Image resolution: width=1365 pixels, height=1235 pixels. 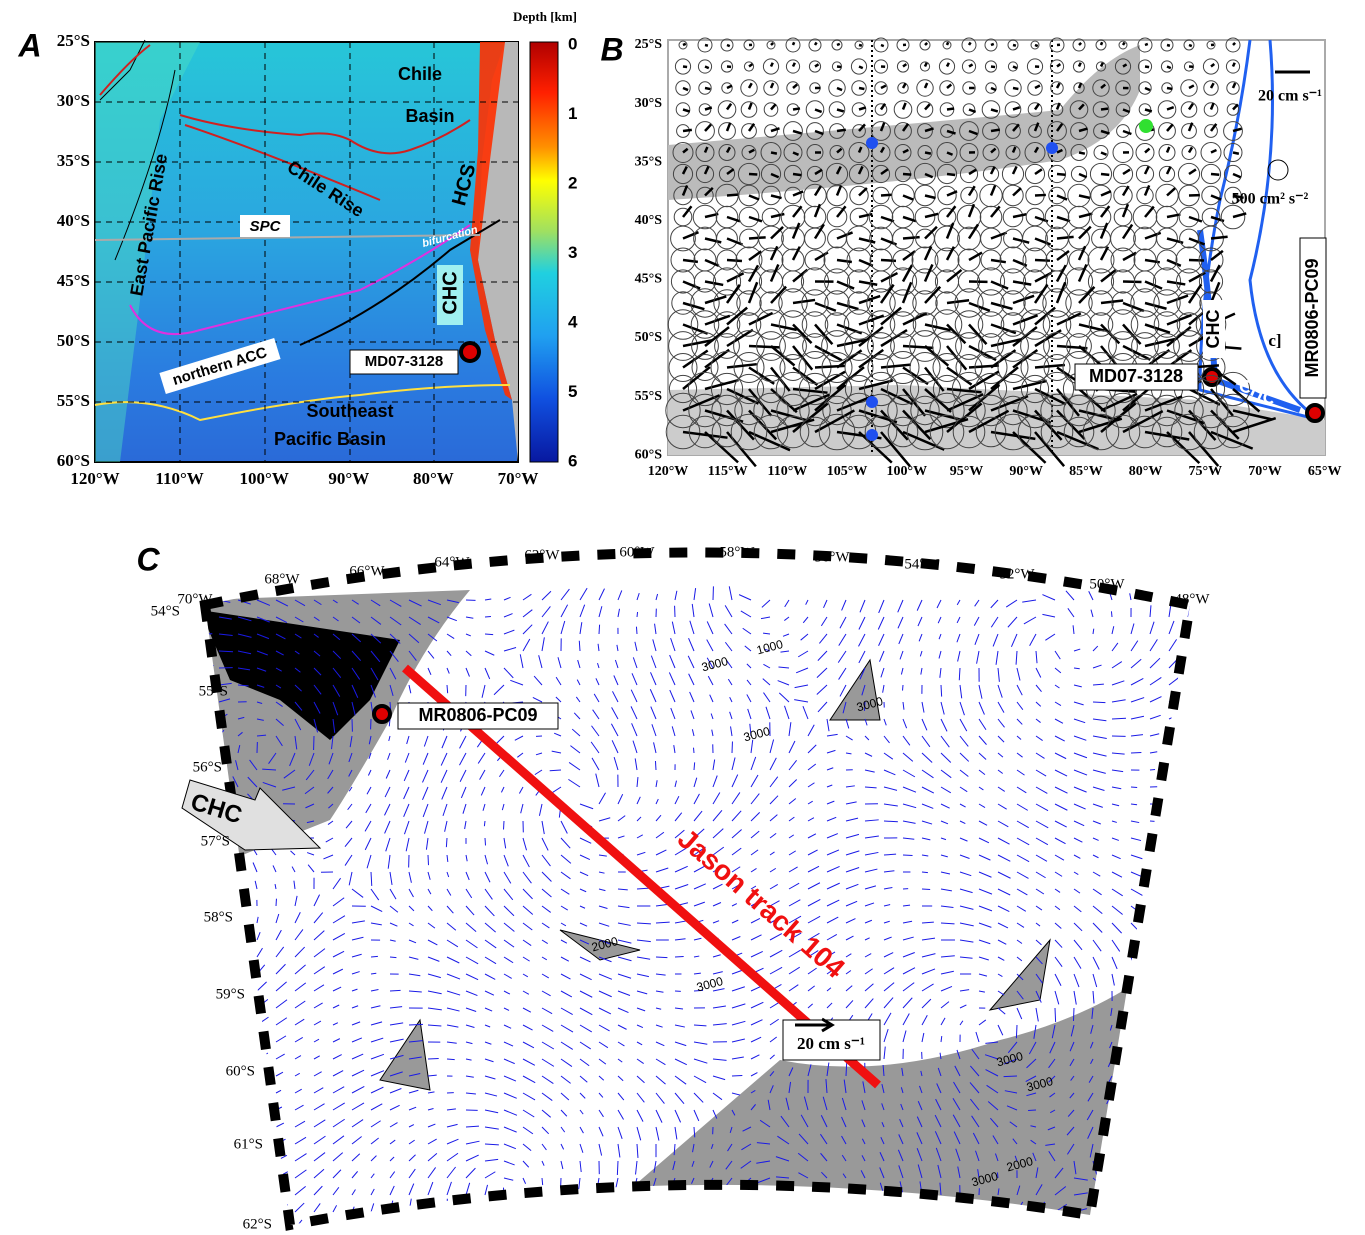 I want to click on lon-label: 58°W, so click(x=737, y=552).